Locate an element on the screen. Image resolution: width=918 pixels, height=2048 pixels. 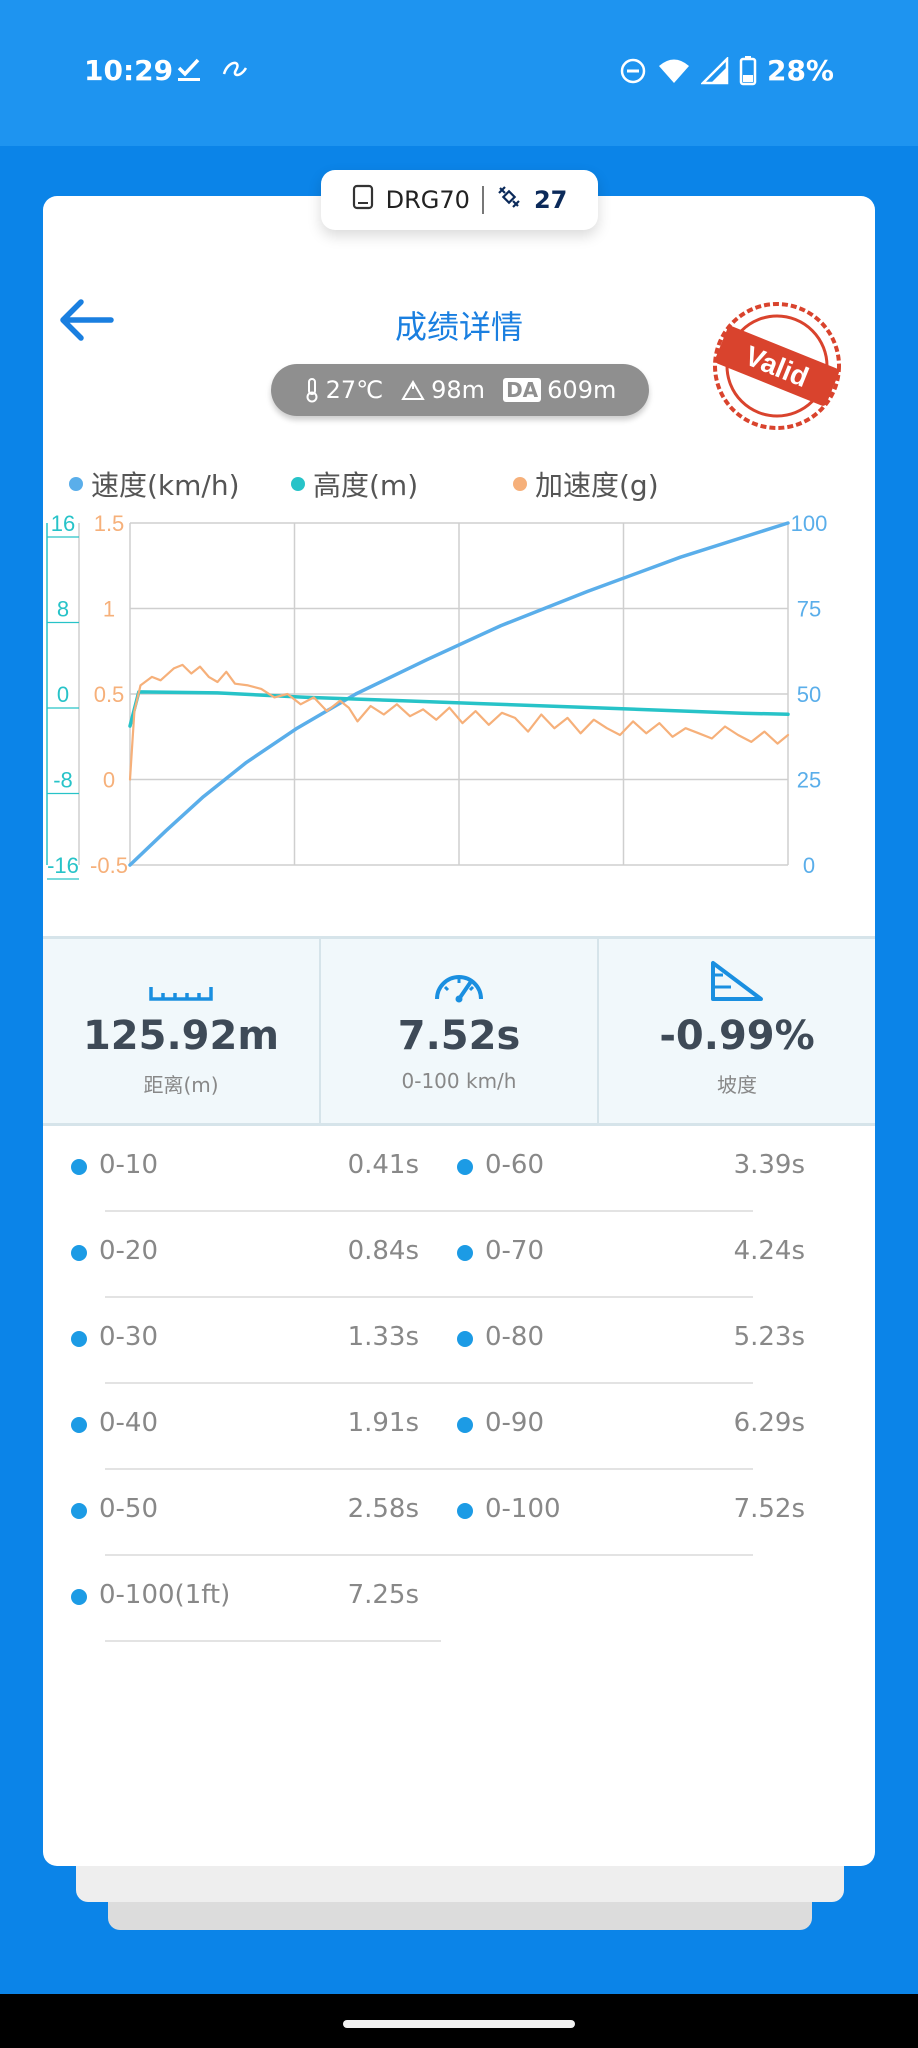
split-label: 0-100 is located at coordinates (523, 1509).